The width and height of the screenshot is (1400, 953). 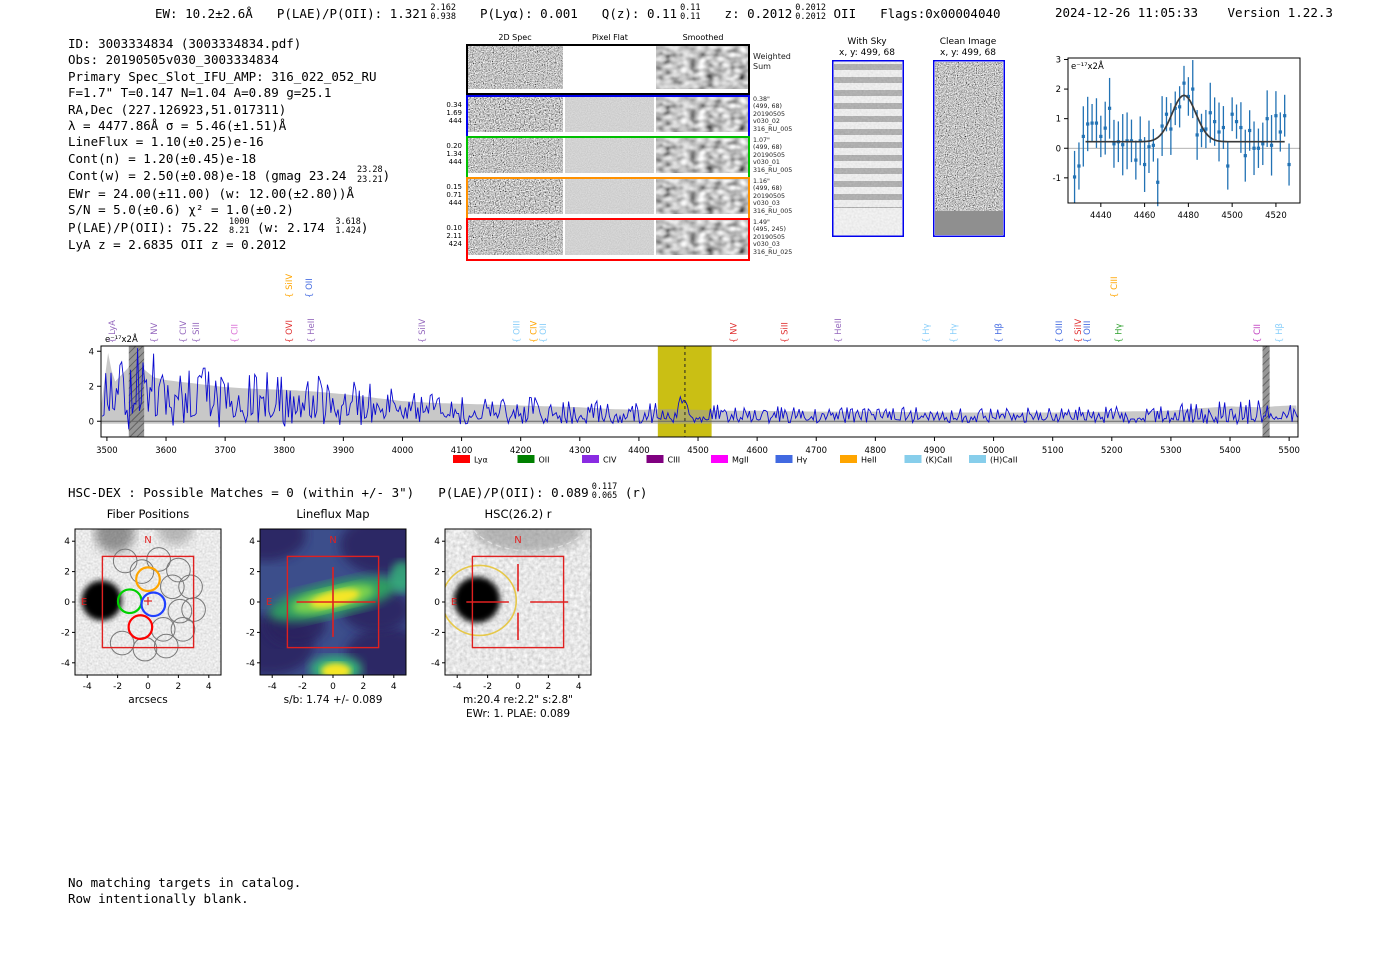 I want to click on uncertainty-high: 0.11, so click(x=690, y=8).